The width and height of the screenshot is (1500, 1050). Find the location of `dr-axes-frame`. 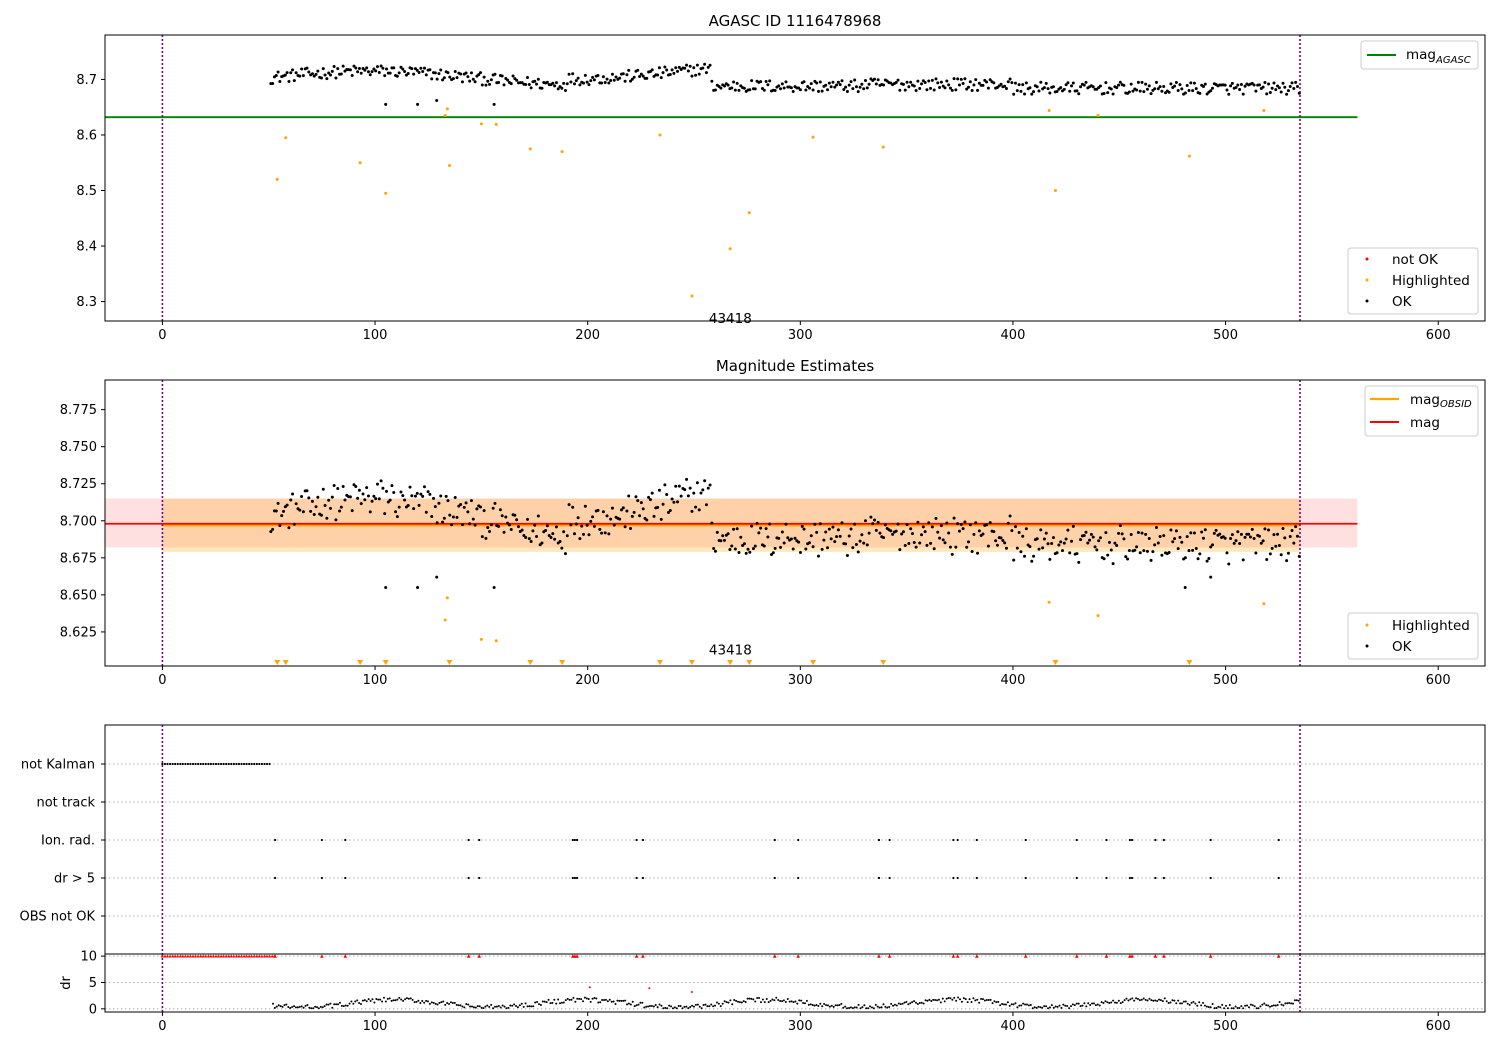

dr-axes-frame is located at coordinates (795, 983).